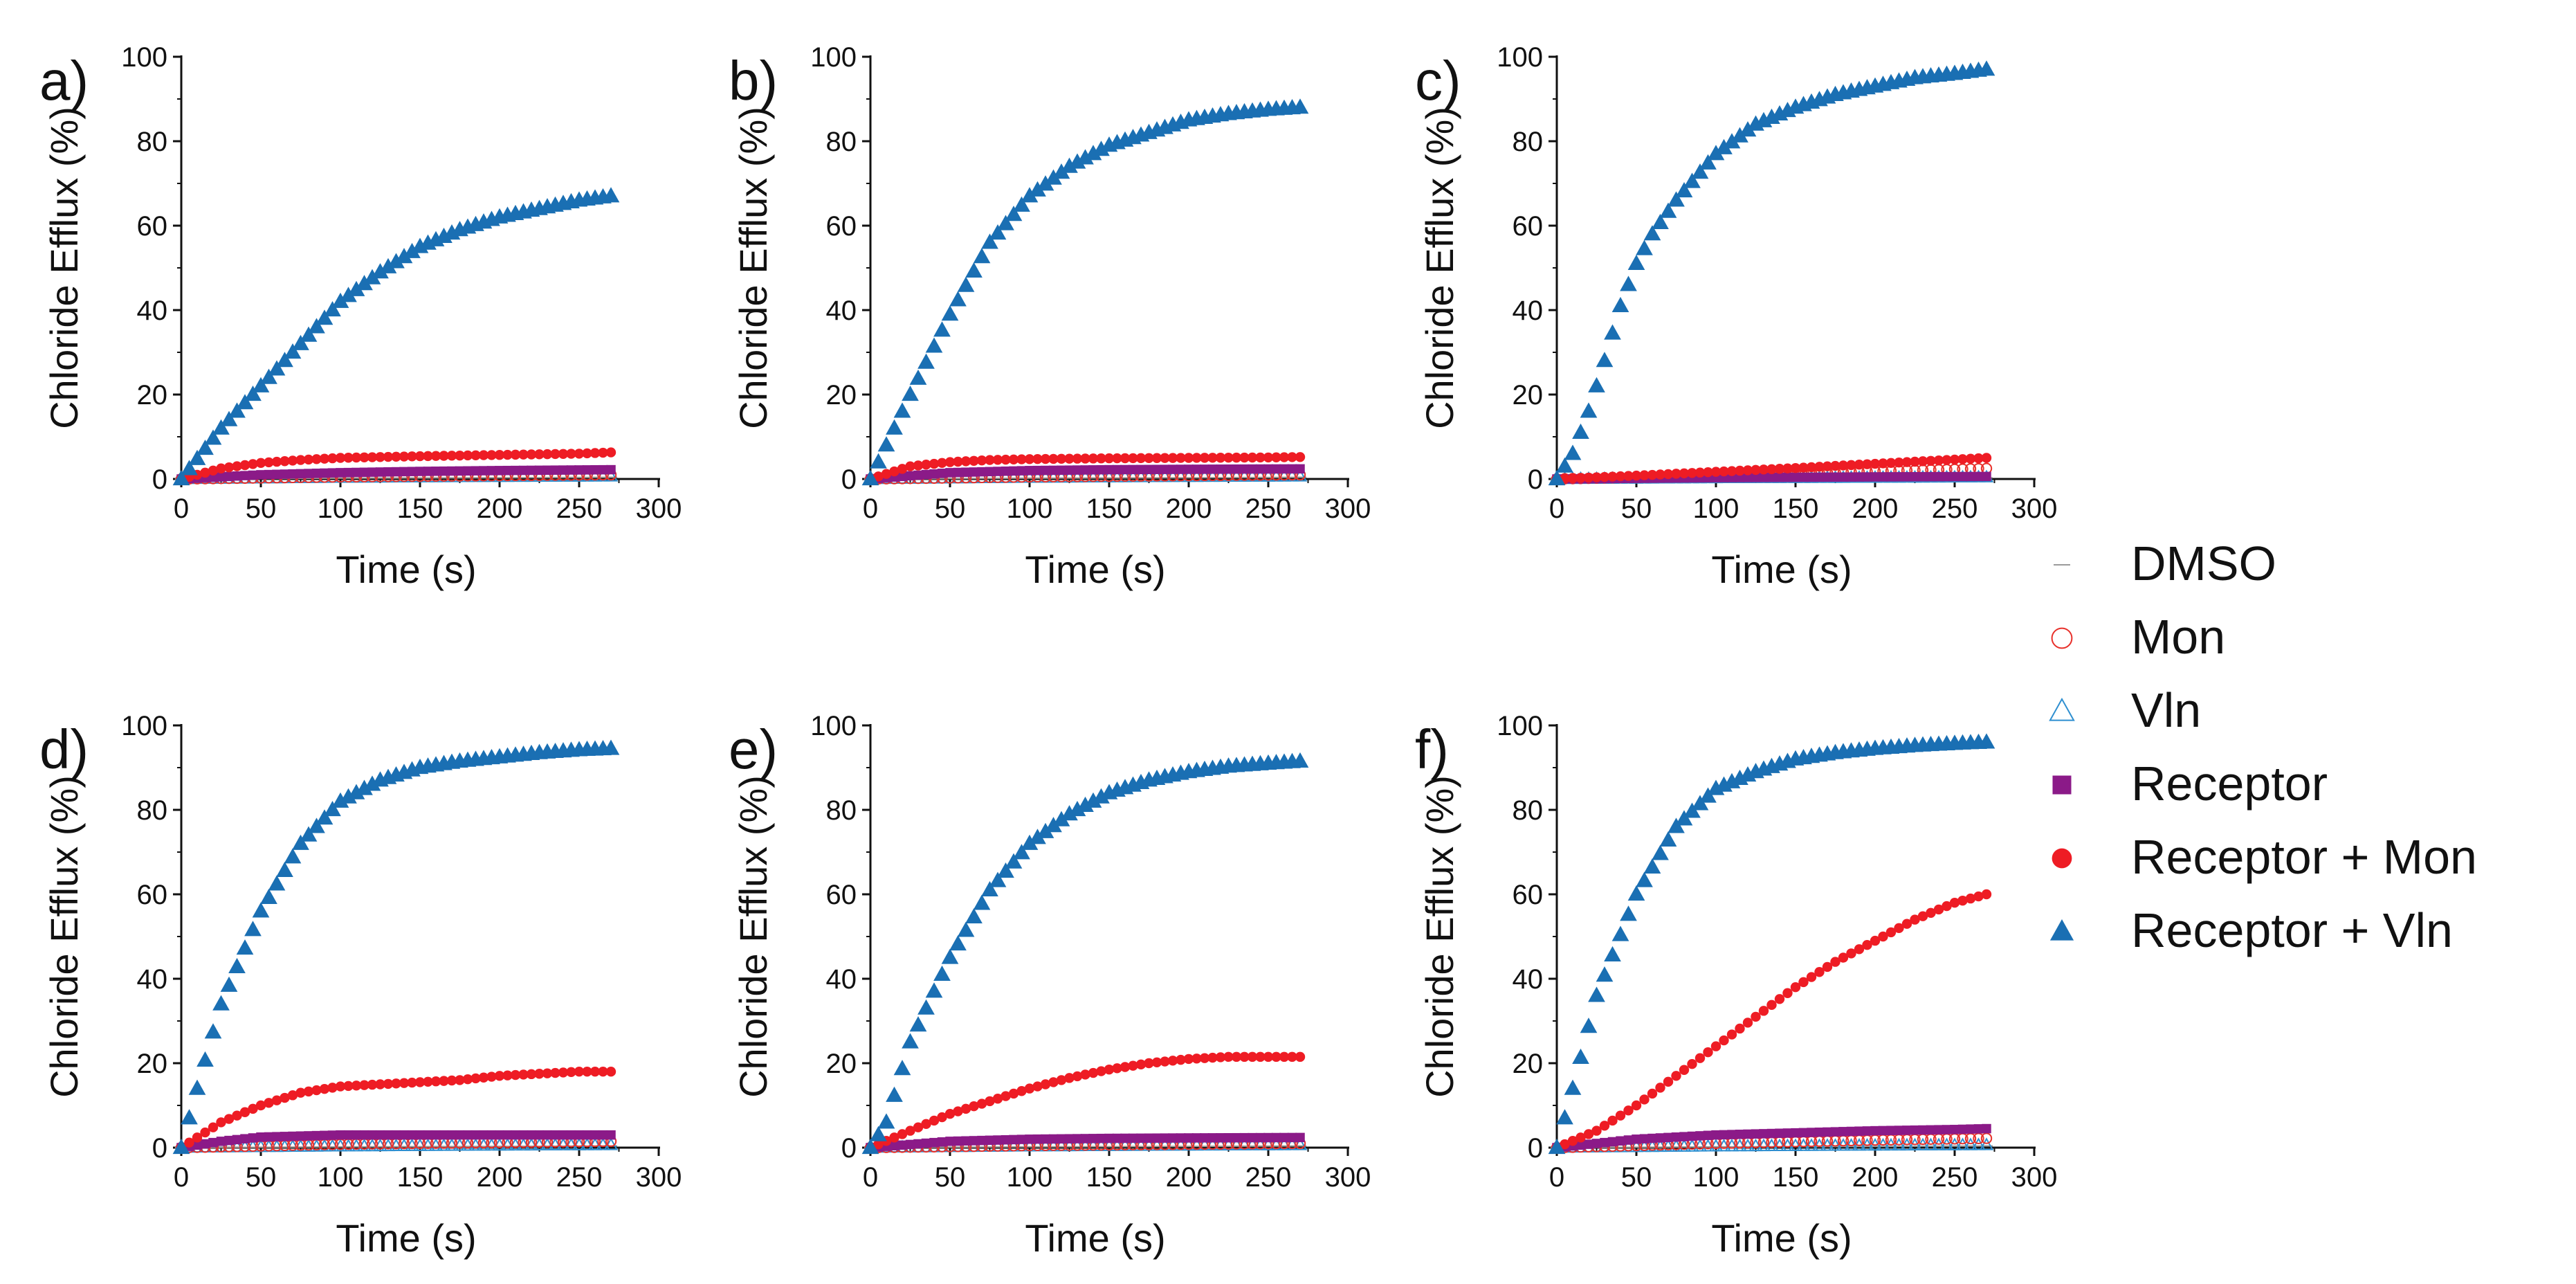 The width and height of the screenshot is (2576, 1284). I want to click on x-tick-label: 300, so click(1348, 509).